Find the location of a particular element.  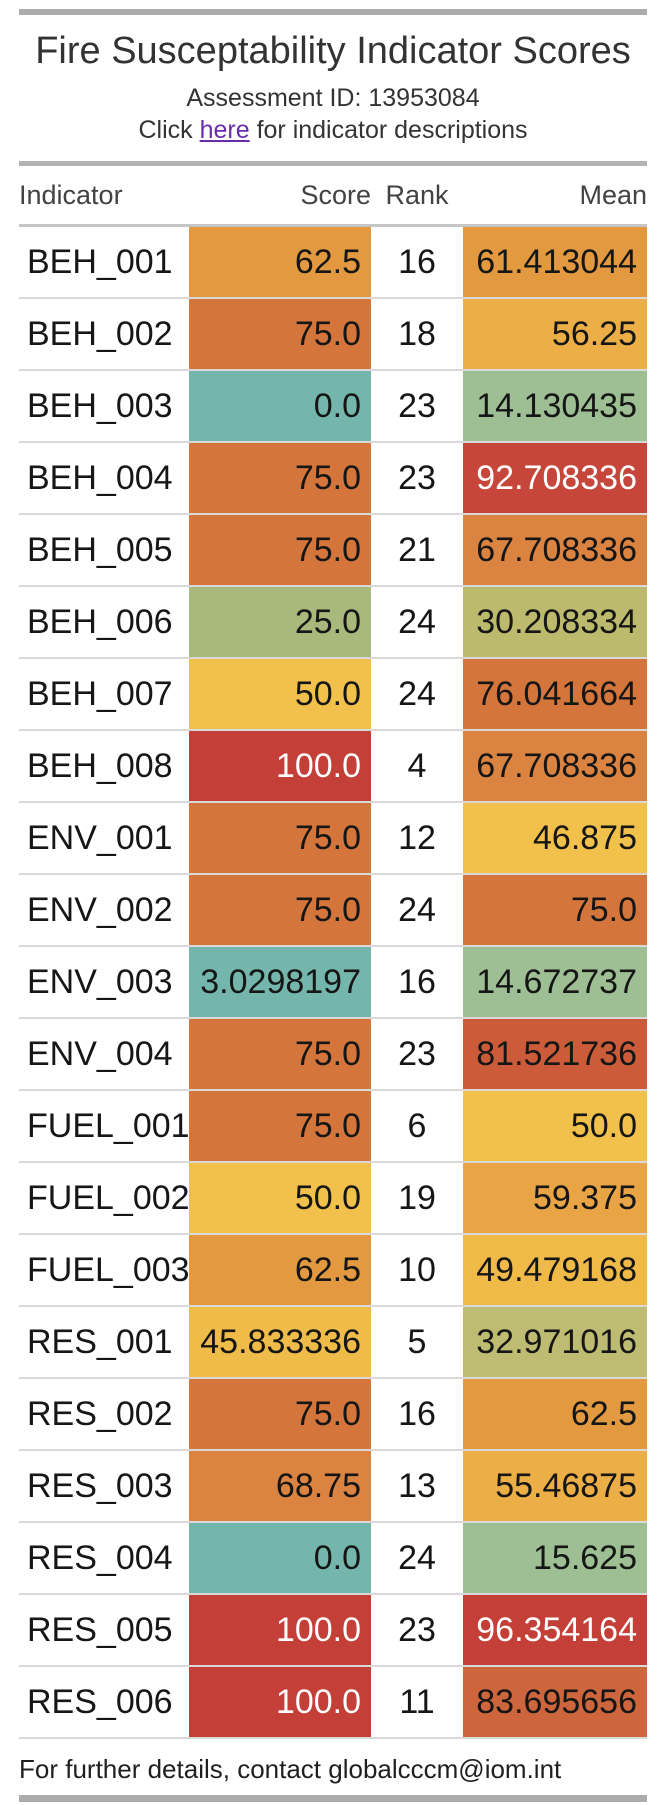

table-row: FUEL_002 50.0 19 59.375 is located at coordinates (333, 1199).